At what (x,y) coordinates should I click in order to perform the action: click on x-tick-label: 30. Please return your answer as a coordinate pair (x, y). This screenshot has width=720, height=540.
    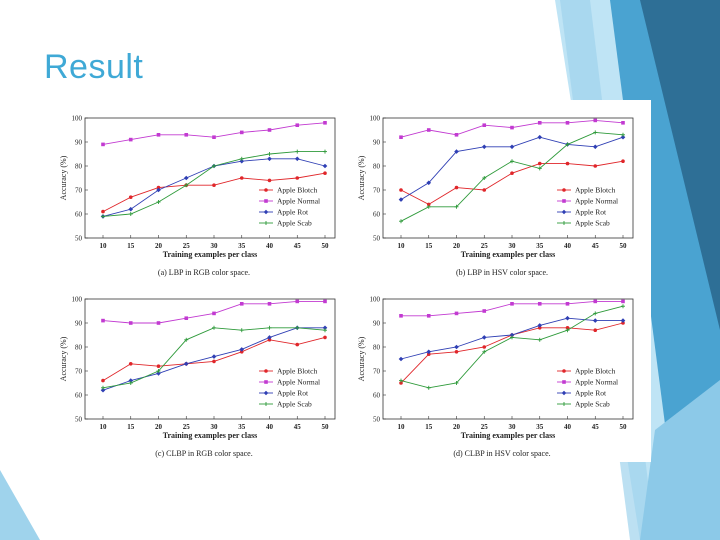
    Looking at the image, I should click on (513, 427).